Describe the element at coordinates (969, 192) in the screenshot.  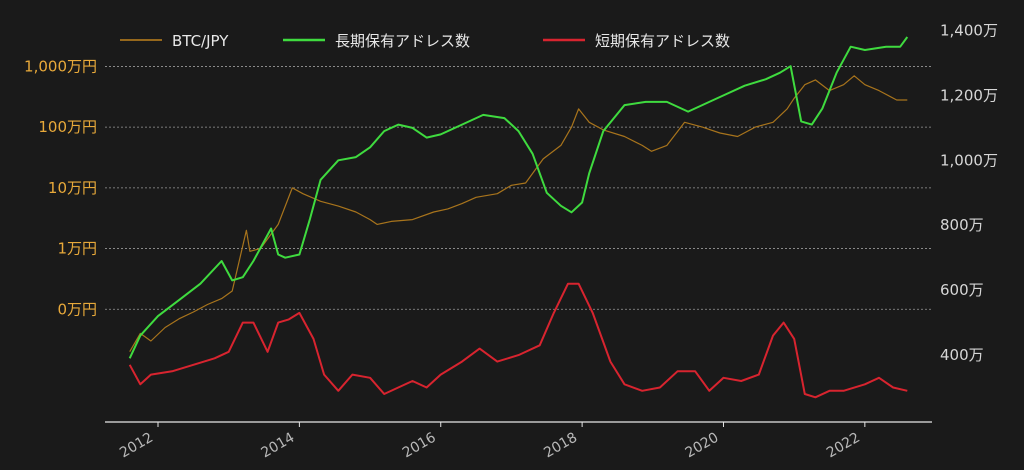
I see `right-axis-ticks: 1,400万 1,200万 1,000万 800万 600万 400万` at that location.